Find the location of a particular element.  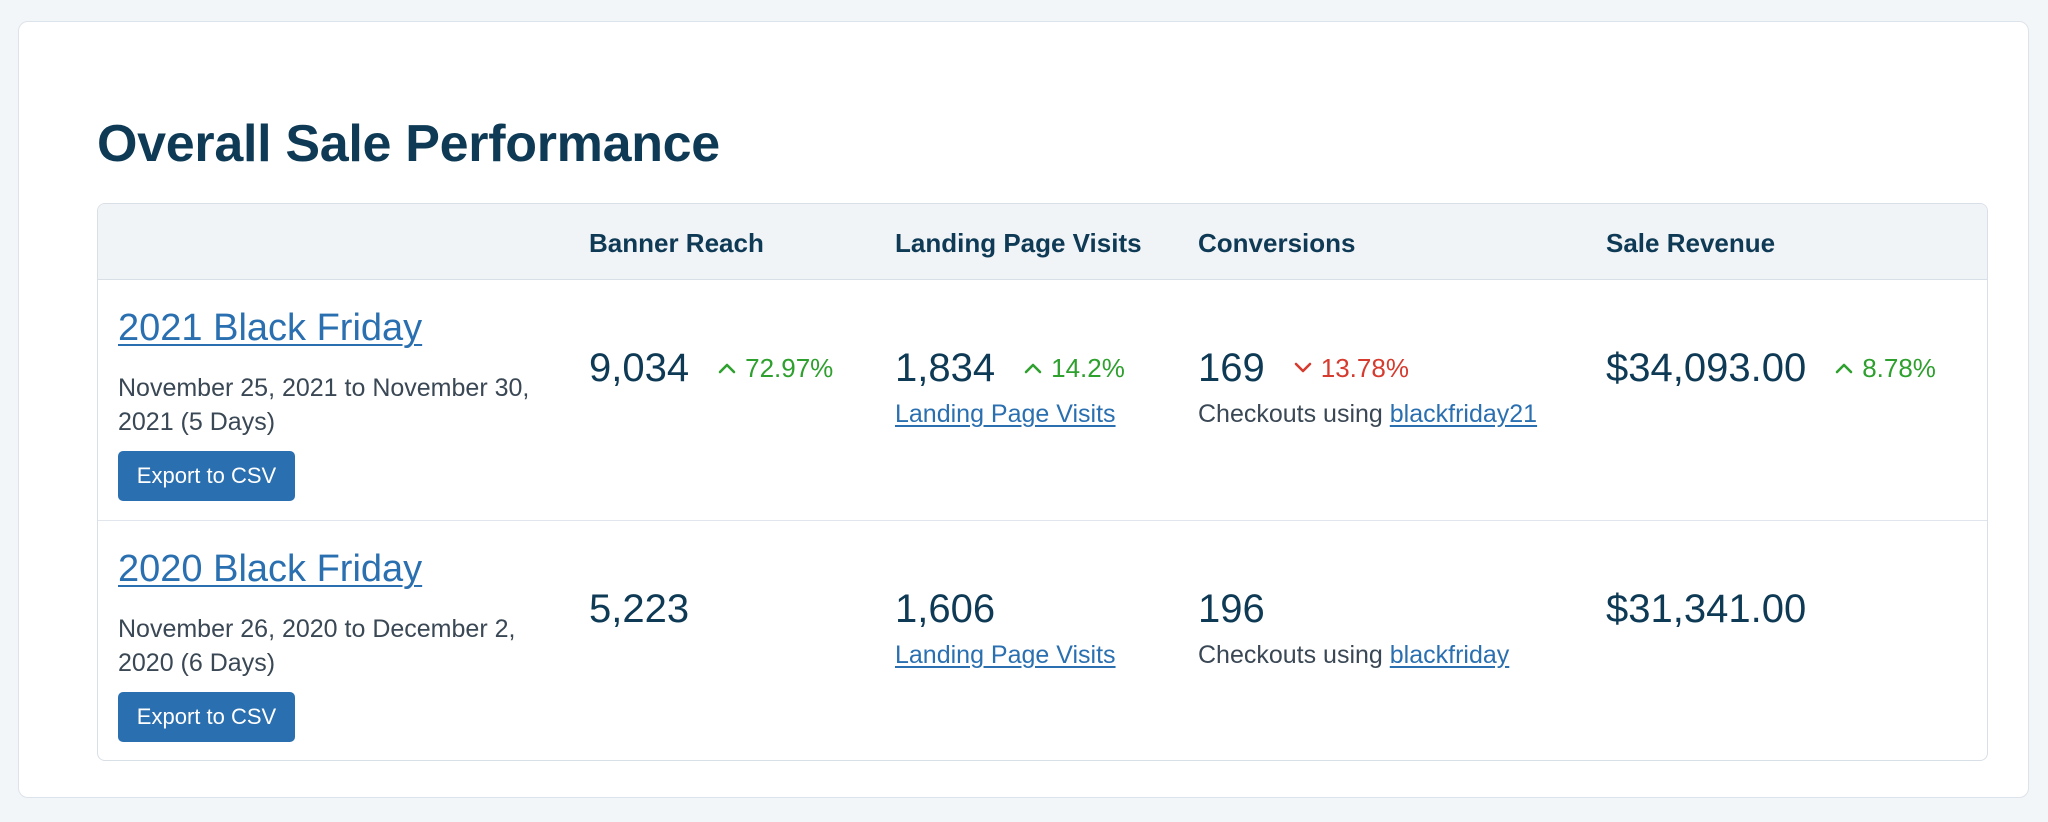

sale-revenue-cell: $34,093.00 8.78% is located at coordinates (1771, 368).